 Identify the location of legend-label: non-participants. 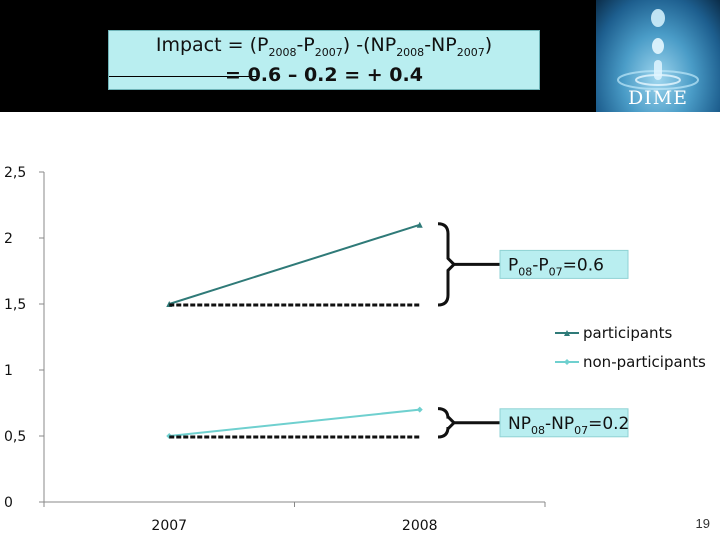
(644, 362).